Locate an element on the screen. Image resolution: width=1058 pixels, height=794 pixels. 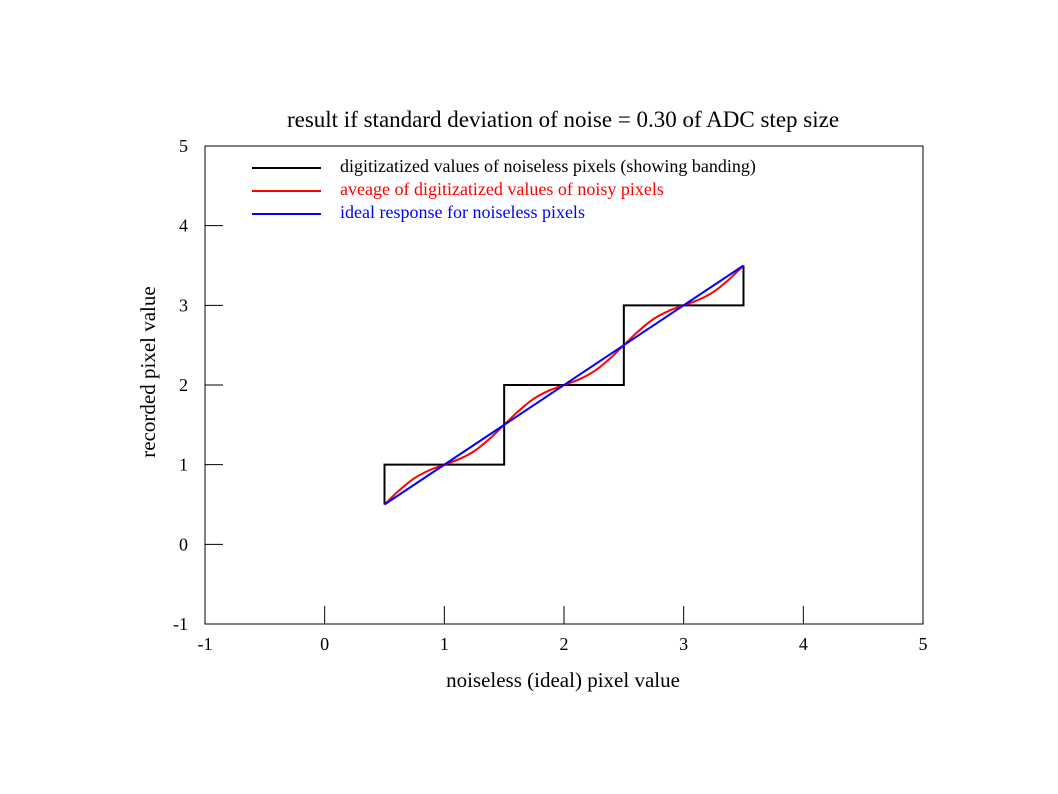
x-tick-label: 3 is located at coordinates (683, 644).